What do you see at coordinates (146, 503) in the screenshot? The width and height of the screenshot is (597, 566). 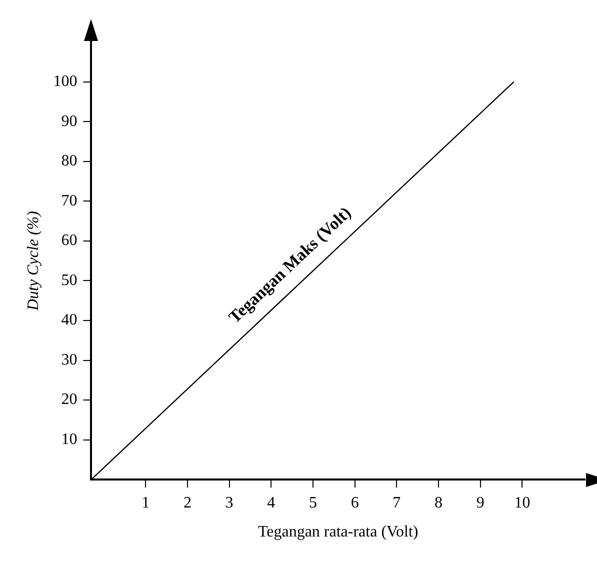 I see `x-tick-label: 1` at bounding box center [146, 503].